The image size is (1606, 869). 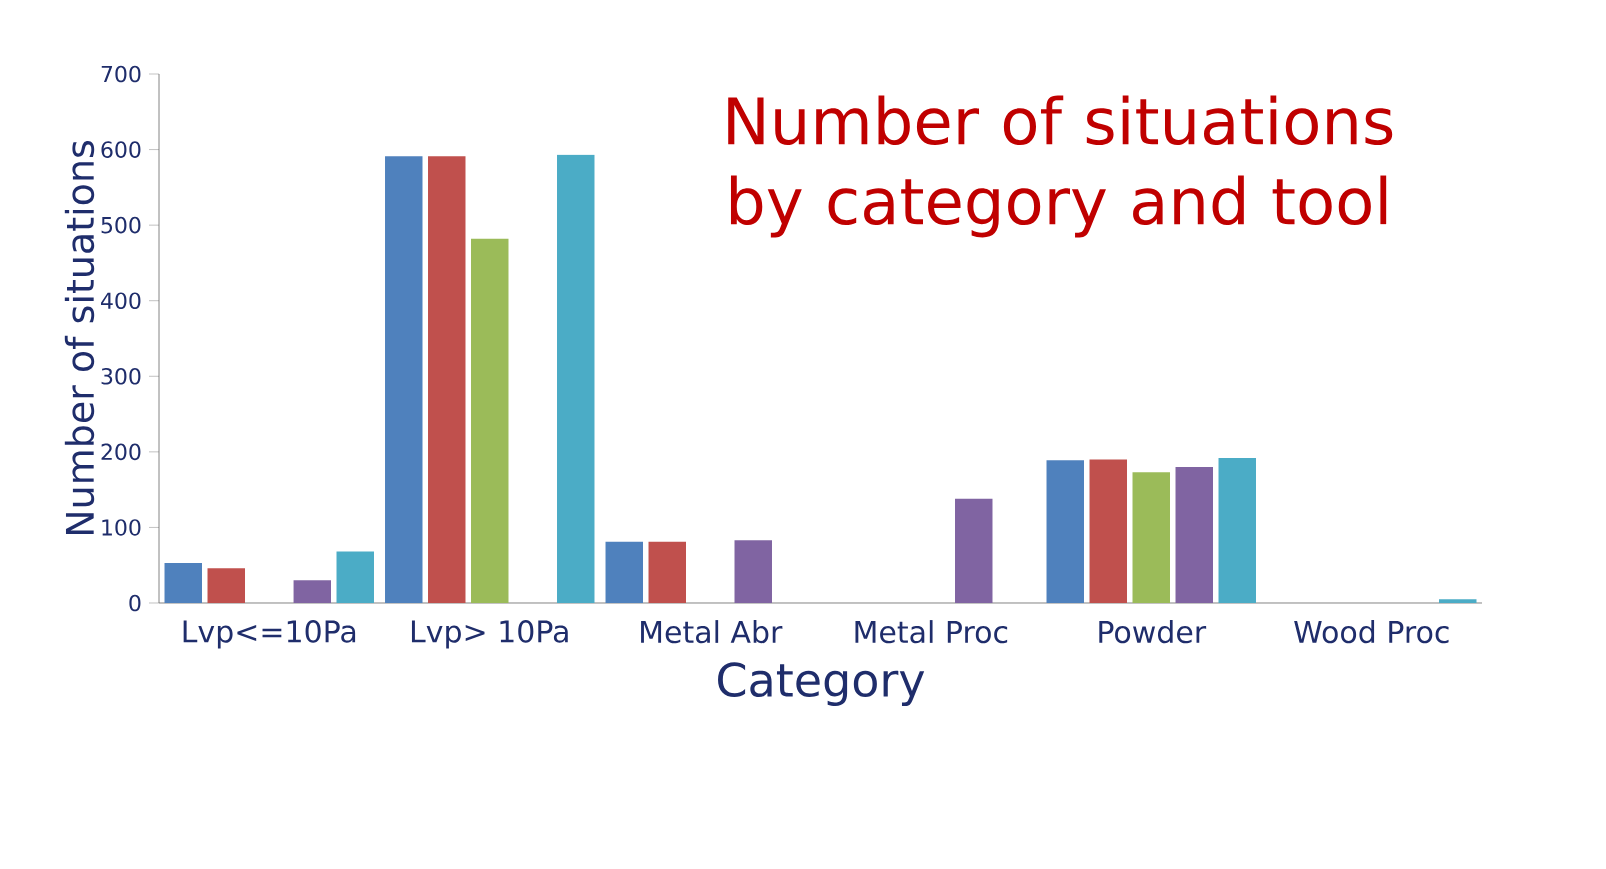 I want to click on x-tick-label: Lvp> 10Pa, so click(x=489, y=634).